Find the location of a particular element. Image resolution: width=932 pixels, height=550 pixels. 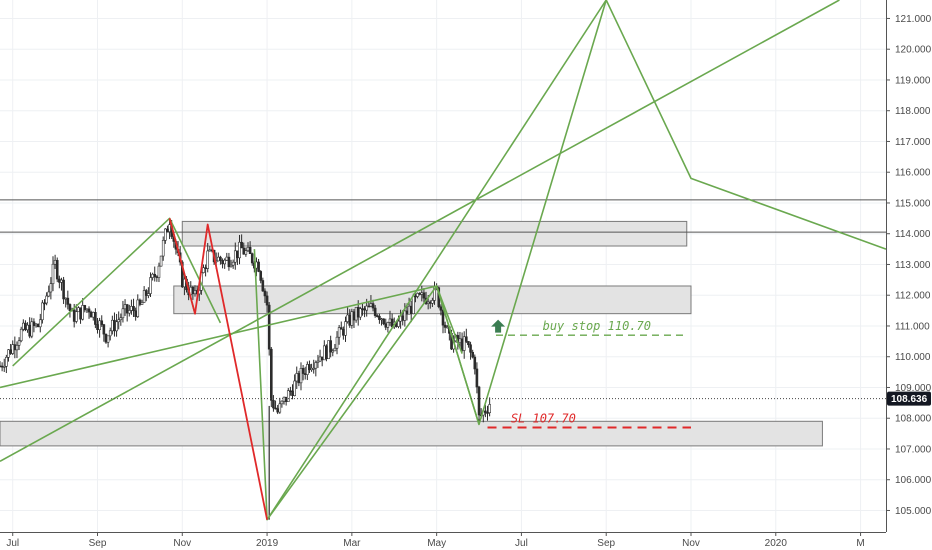

price-tick-label: 108.000 is located at coordinates (913, 419).